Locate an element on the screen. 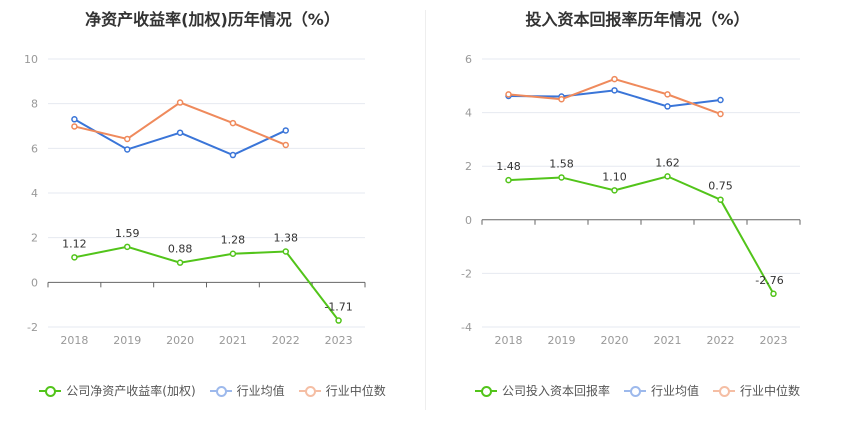  data-label: 1.58 is located at coordinates (561, 163).